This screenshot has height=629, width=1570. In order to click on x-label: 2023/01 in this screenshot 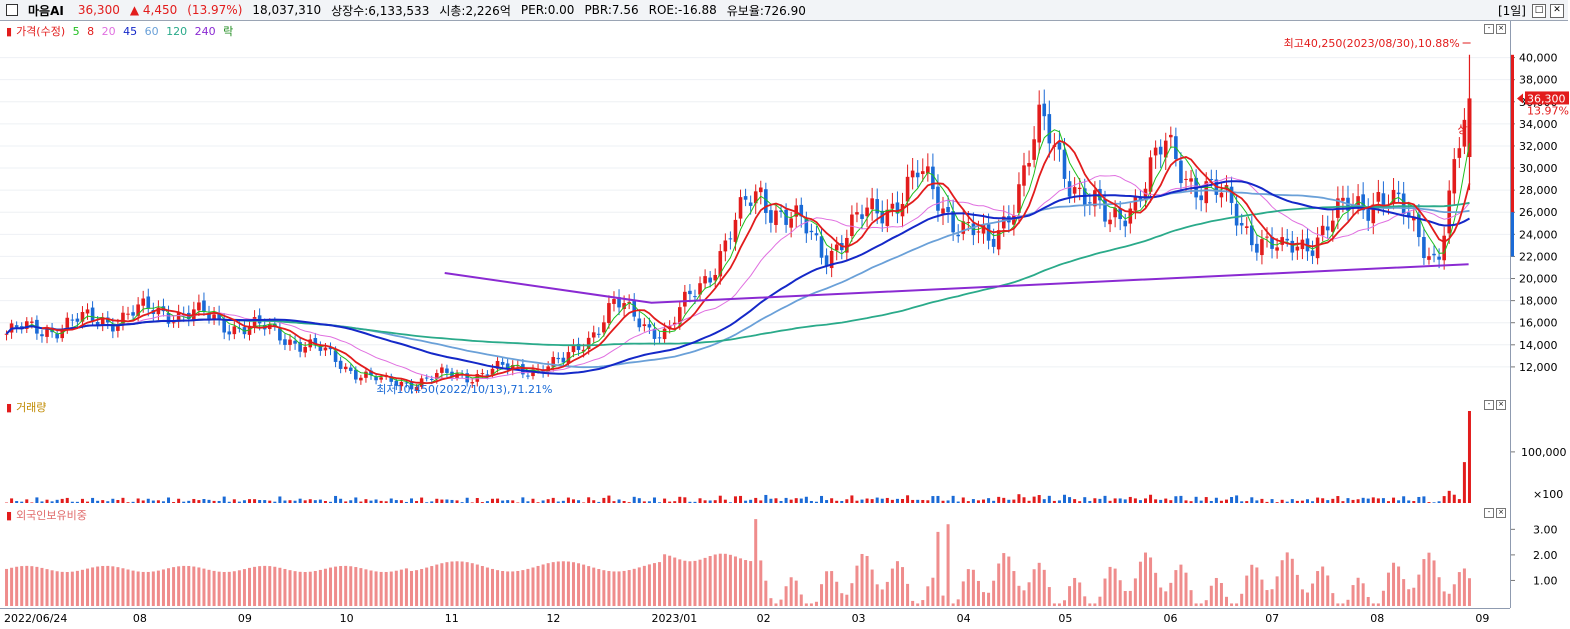, I will do `click(674, 618)`.